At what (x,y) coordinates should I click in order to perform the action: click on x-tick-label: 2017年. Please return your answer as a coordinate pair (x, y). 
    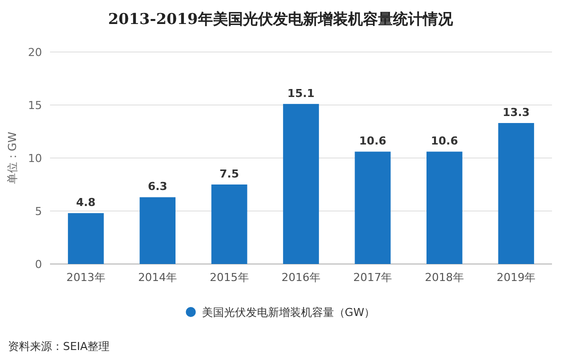
    Looking at the image, I should click on (372, 277).